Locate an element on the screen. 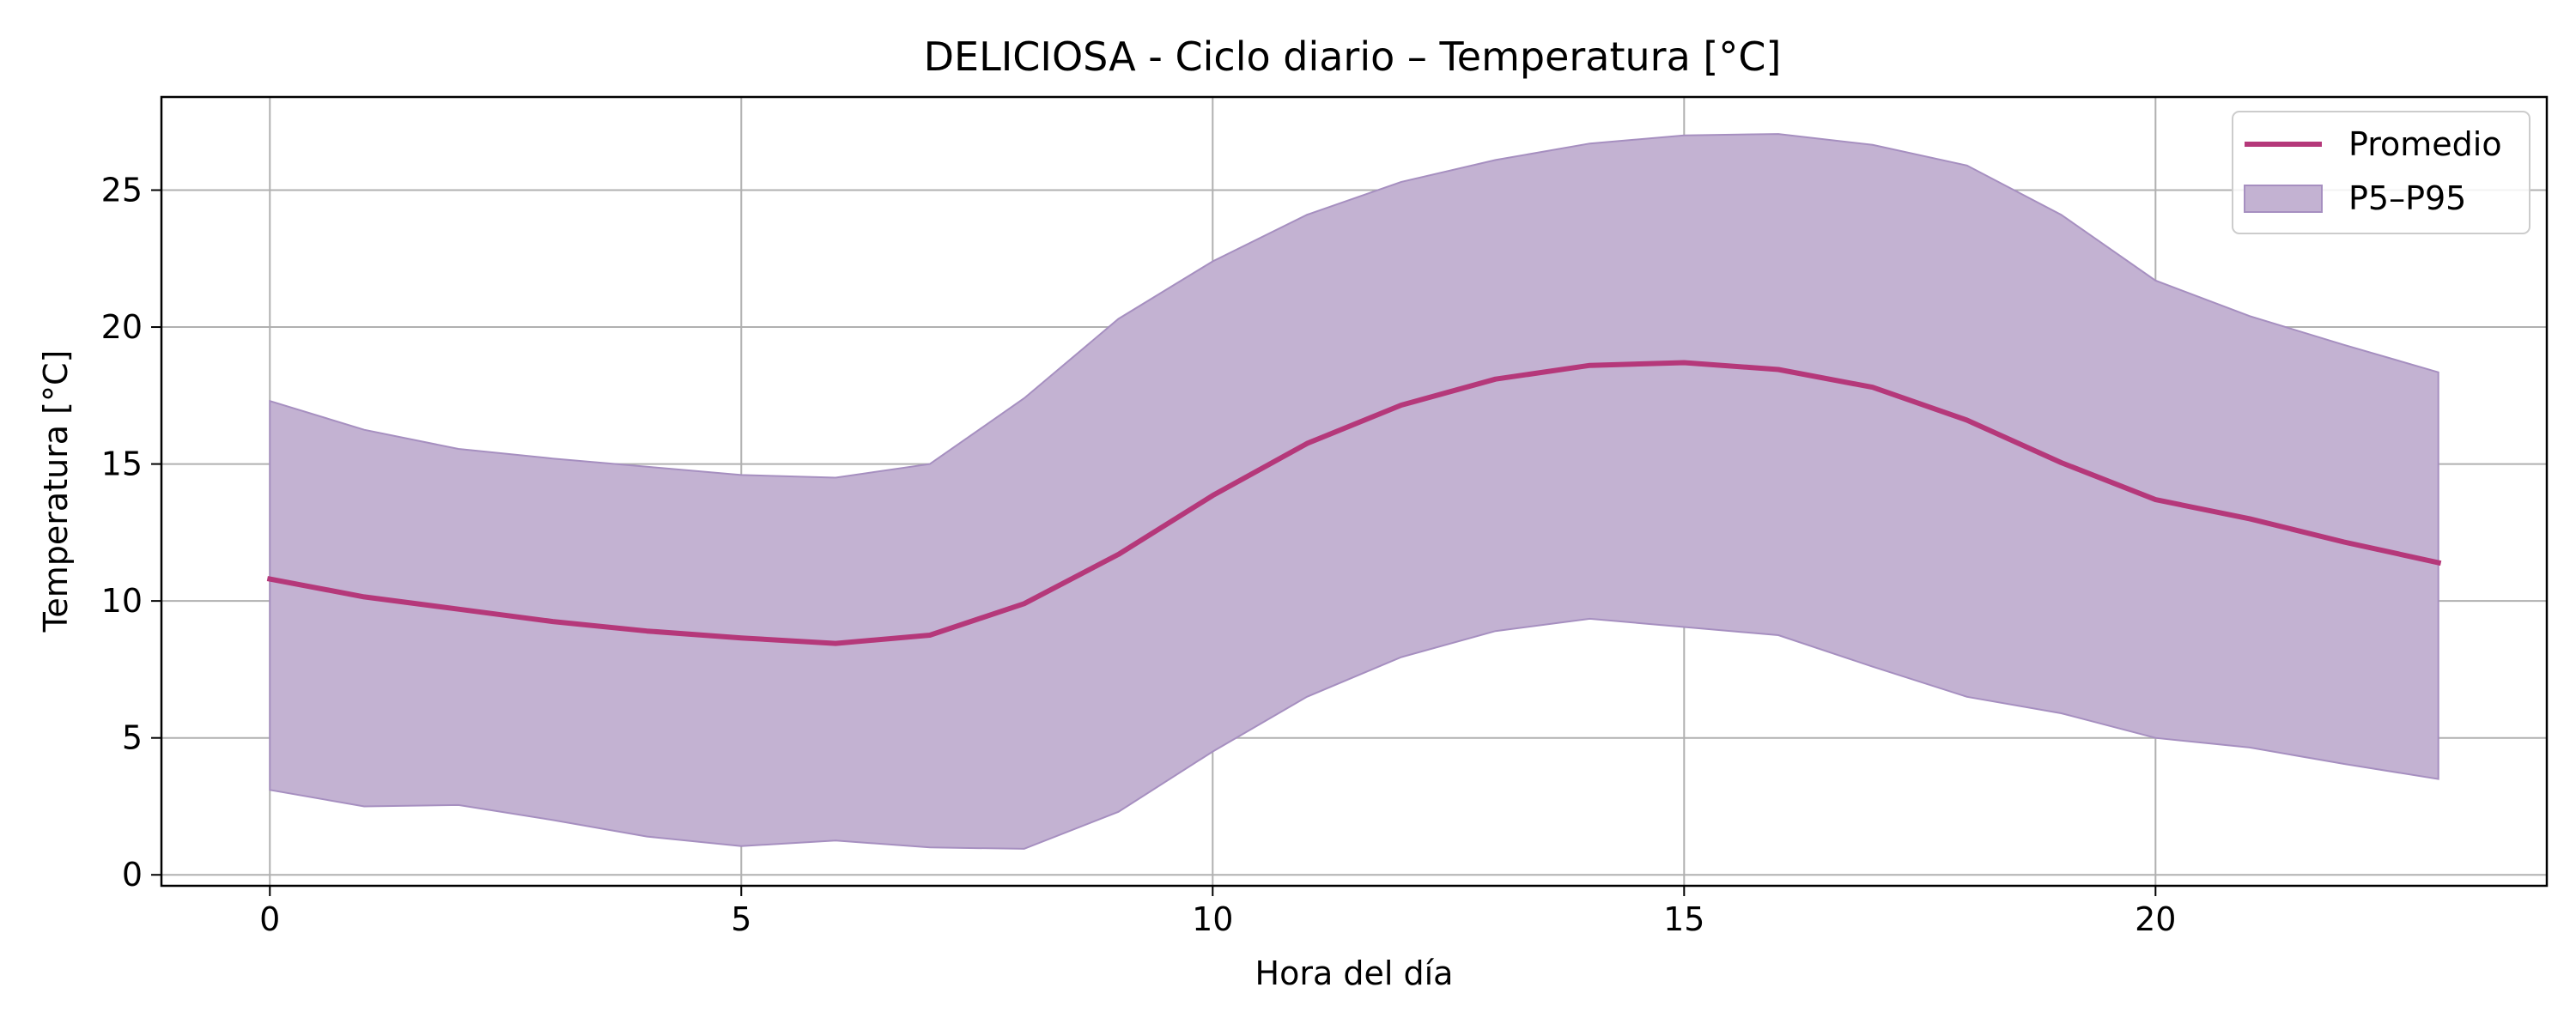 This screenshot has width=2576, height=1030. legend-label-p5-p95: P5–P95 is located at coordinates (2407, 198).